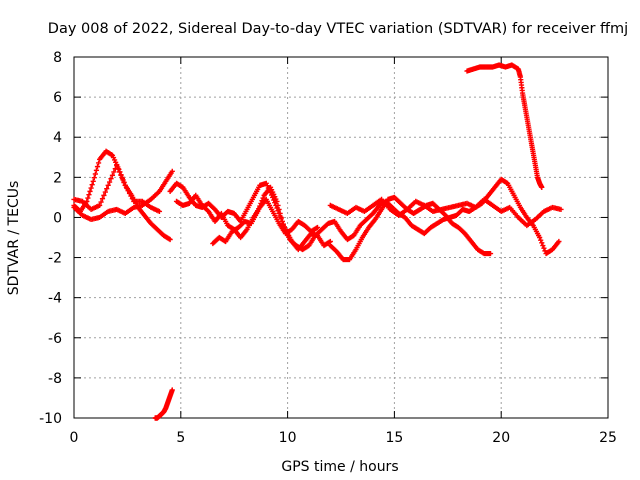 This screenshot has height=480, width=640. What do you see at coordinates (14, 238) in the screenshot?
I see `y-axis-label: SDTVAR / TECUs` at bounding box center [14, 238].